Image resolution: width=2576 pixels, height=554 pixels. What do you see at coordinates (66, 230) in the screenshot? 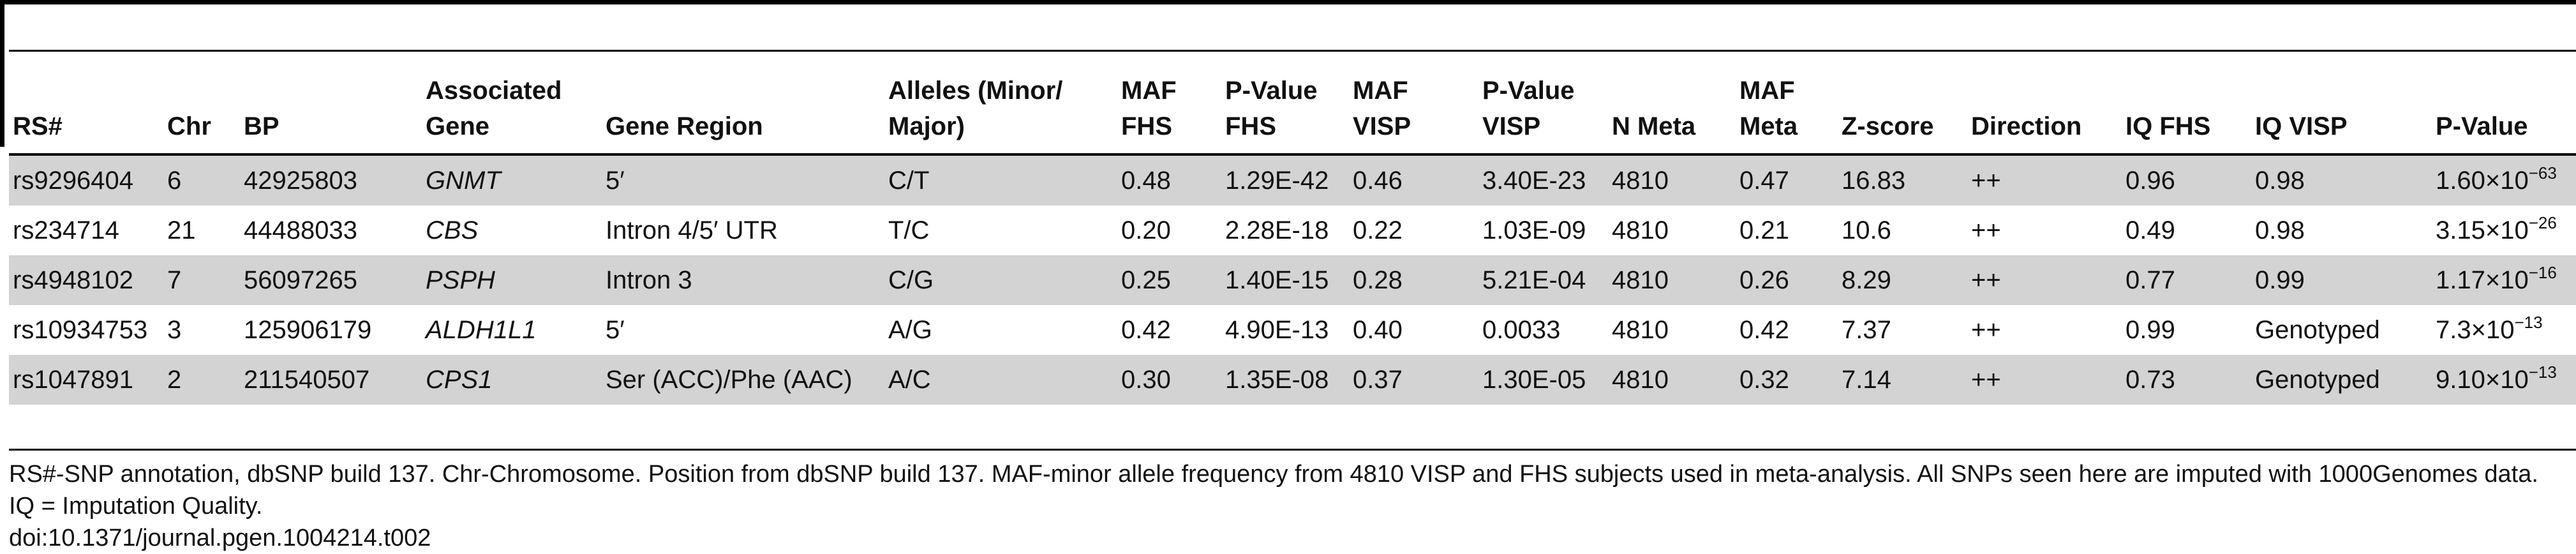
I see `cell-rs: rs234714` at bounding box center [66, 230].